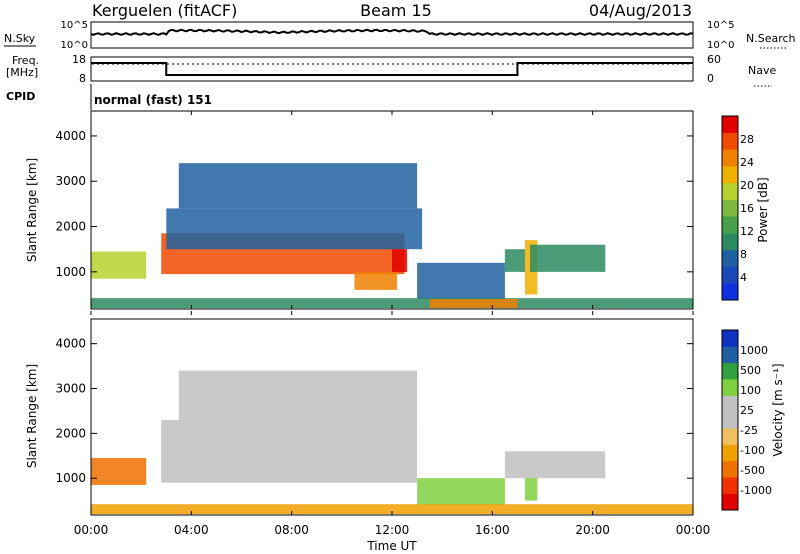 The width and height of the screenshot is (800, 554). I want to click on colorbar-tick-label: 12, so click(747, 231).